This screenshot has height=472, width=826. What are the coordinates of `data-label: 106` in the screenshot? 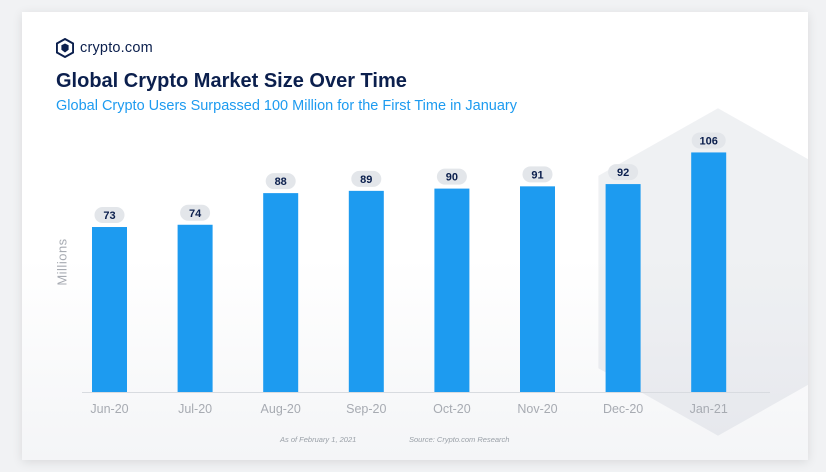 It's located at (709, 141).